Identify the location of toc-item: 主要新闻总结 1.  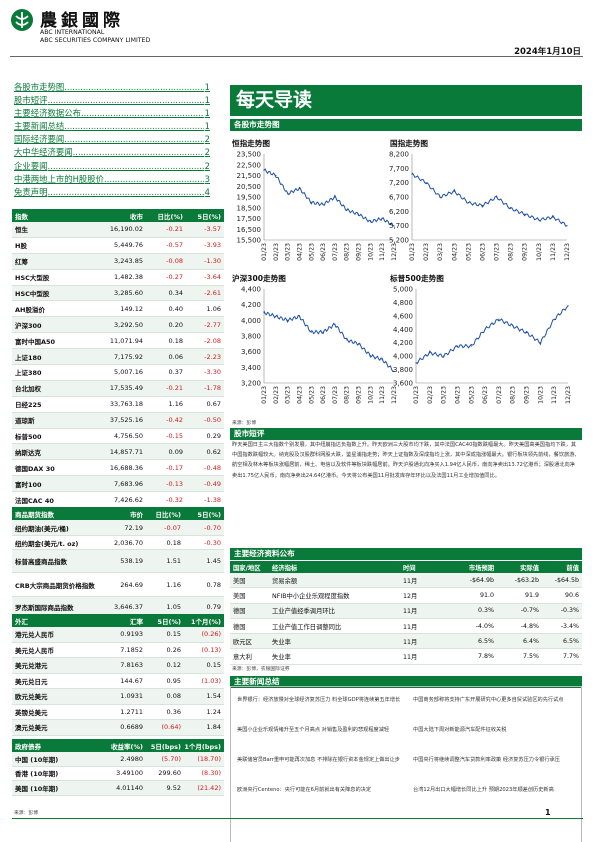
(112, 126).